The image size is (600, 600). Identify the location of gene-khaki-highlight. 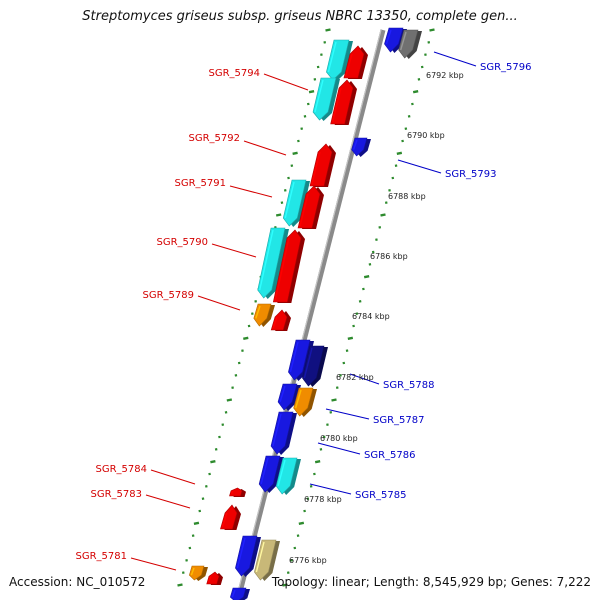
(260, 557).